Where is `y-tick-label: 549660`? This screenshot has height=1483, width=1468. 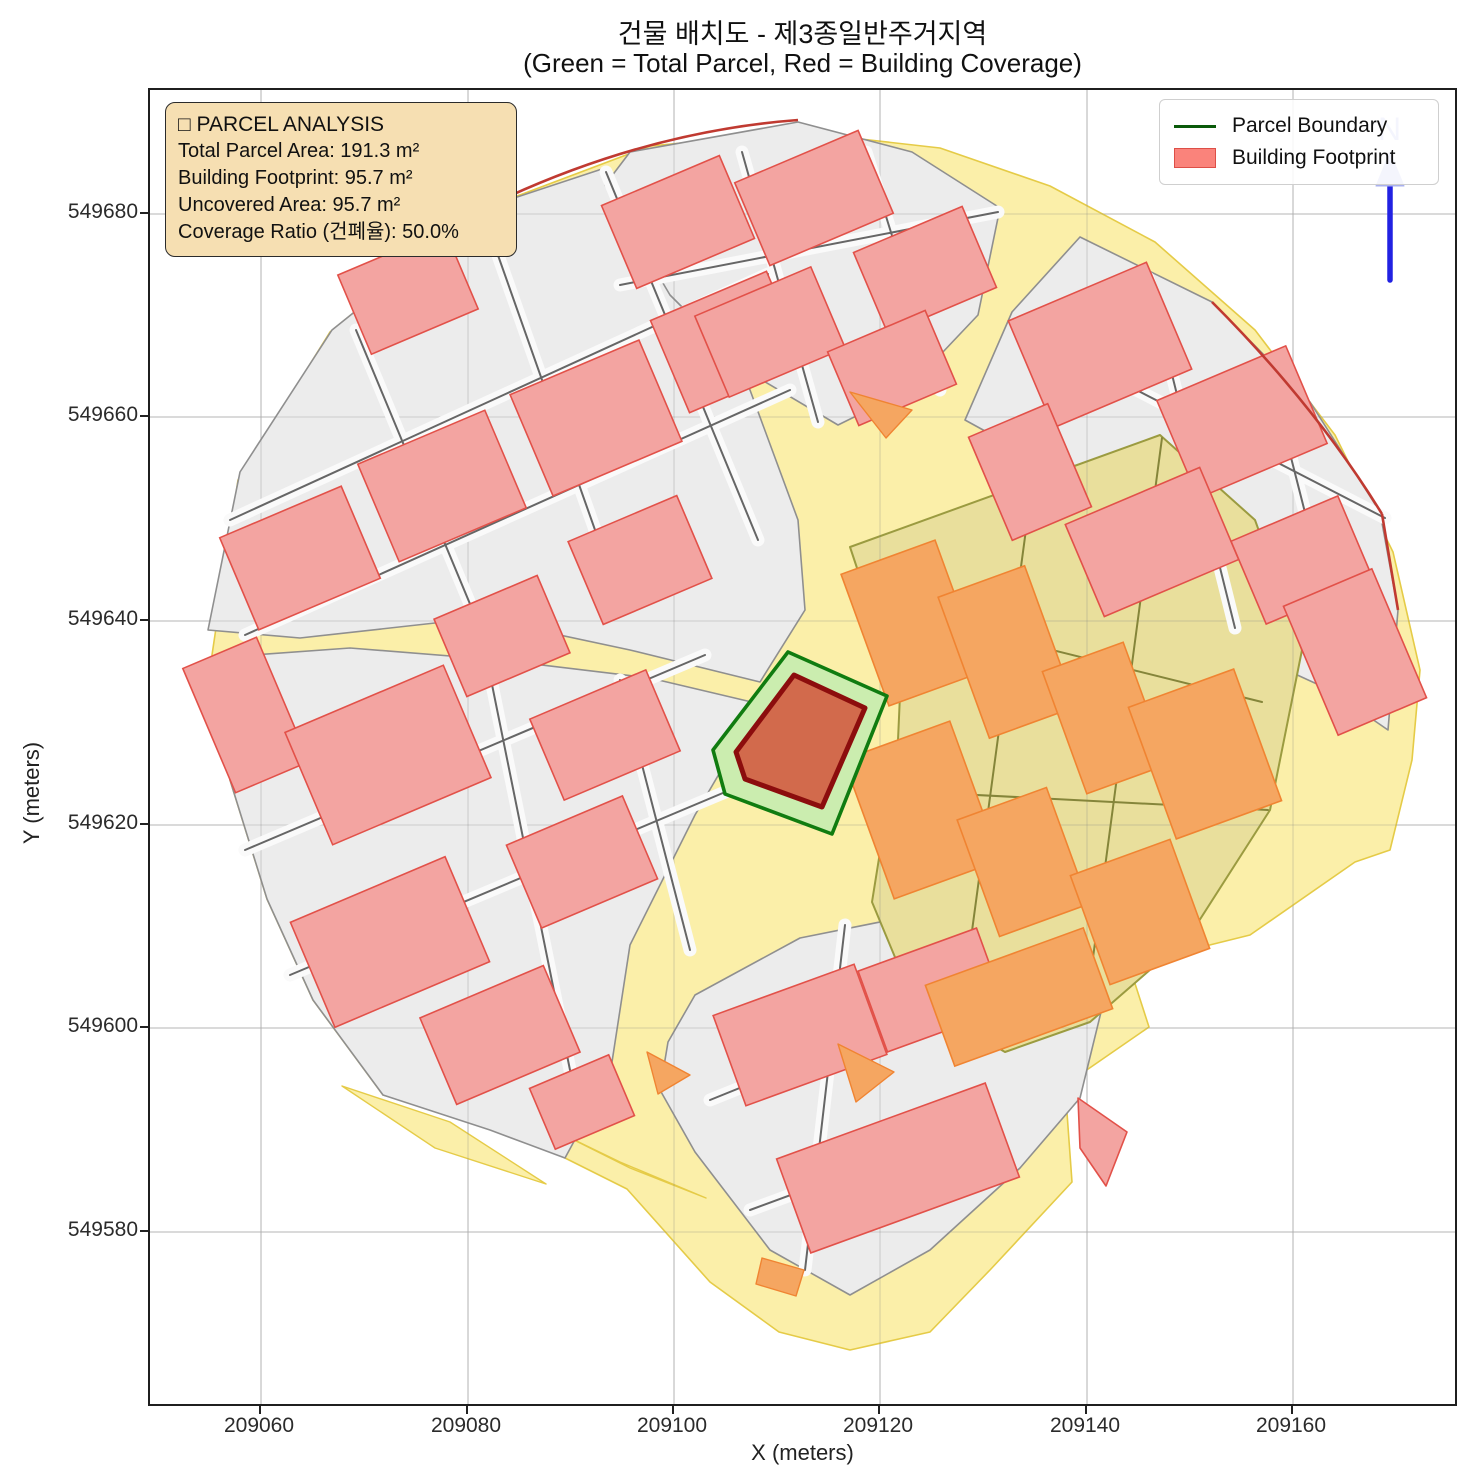 y-tick-label: 549660 is located at coordinates (102, 414).